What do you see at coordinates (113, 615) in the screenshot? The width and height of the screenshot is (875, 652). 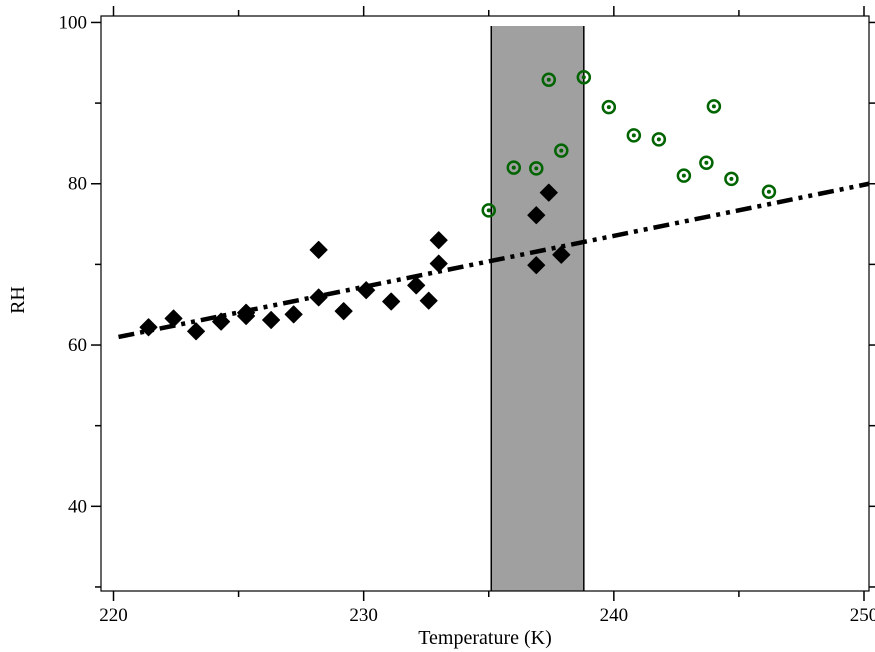 I see `x-tick-label: 220` at bounding box center [113, 615].